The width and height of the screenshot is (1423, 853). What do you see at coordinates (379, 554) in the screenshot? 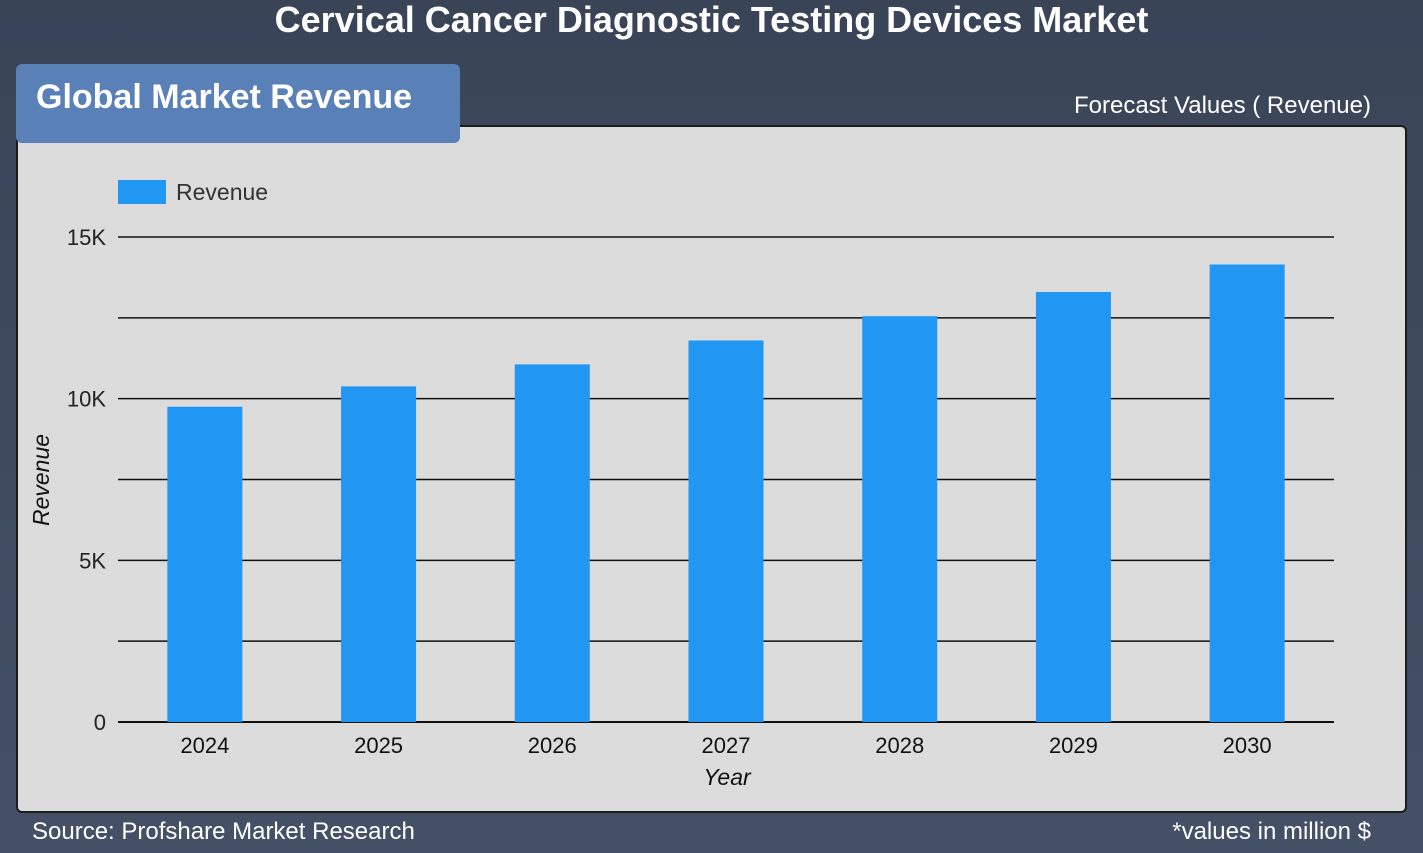
I see `bar-2025` at bounding box center [379, 554].